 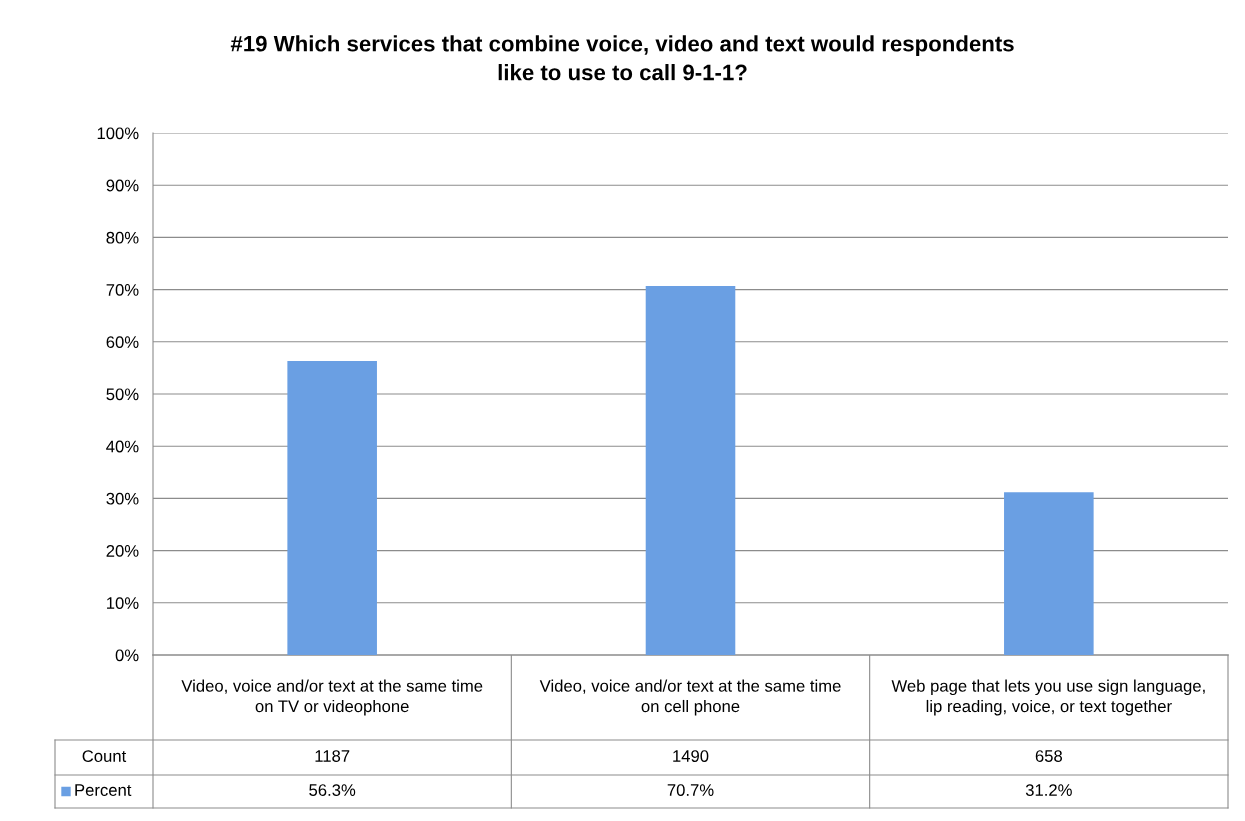 I want to click on y-tick-label: 90%, so click(x=122, y=185).